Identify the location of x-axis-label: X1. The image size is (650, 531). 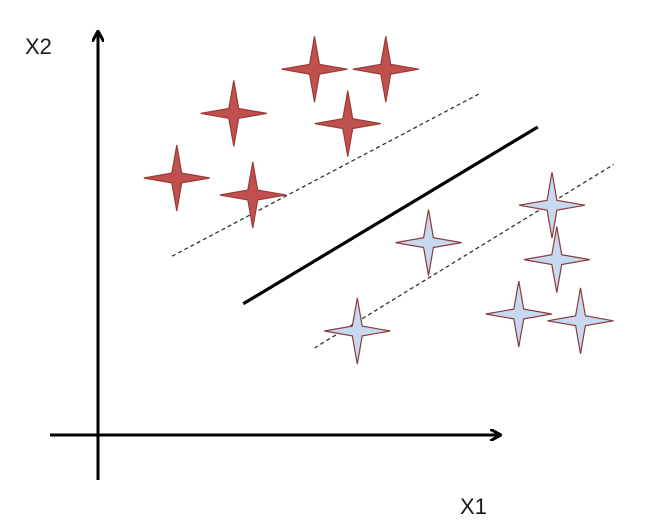
(473, 506).